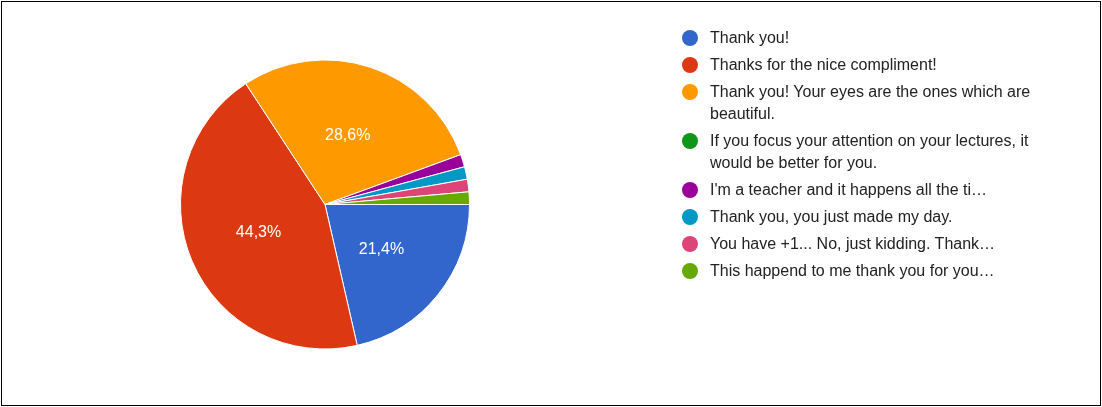 This screenshot has height=407, width=1102. Describe the element at coordinates (823, 65) in the screenshot. I see `legend-label: Thanks for the nice compliment!` at that location.